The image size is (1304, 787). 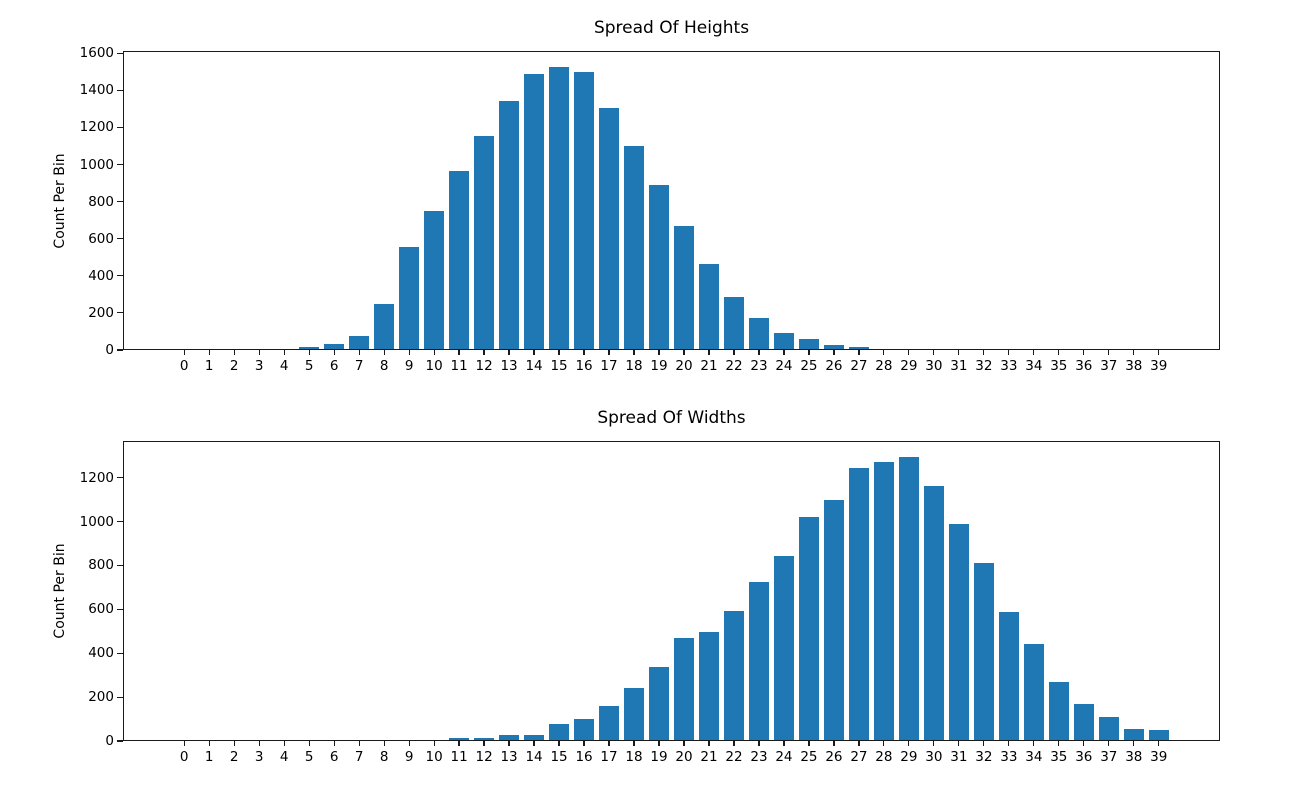 What do you see at coordinates (1159, 757) in the screenshot?
I see `x-tick-label: 39` at bounding box center [1159, 757].